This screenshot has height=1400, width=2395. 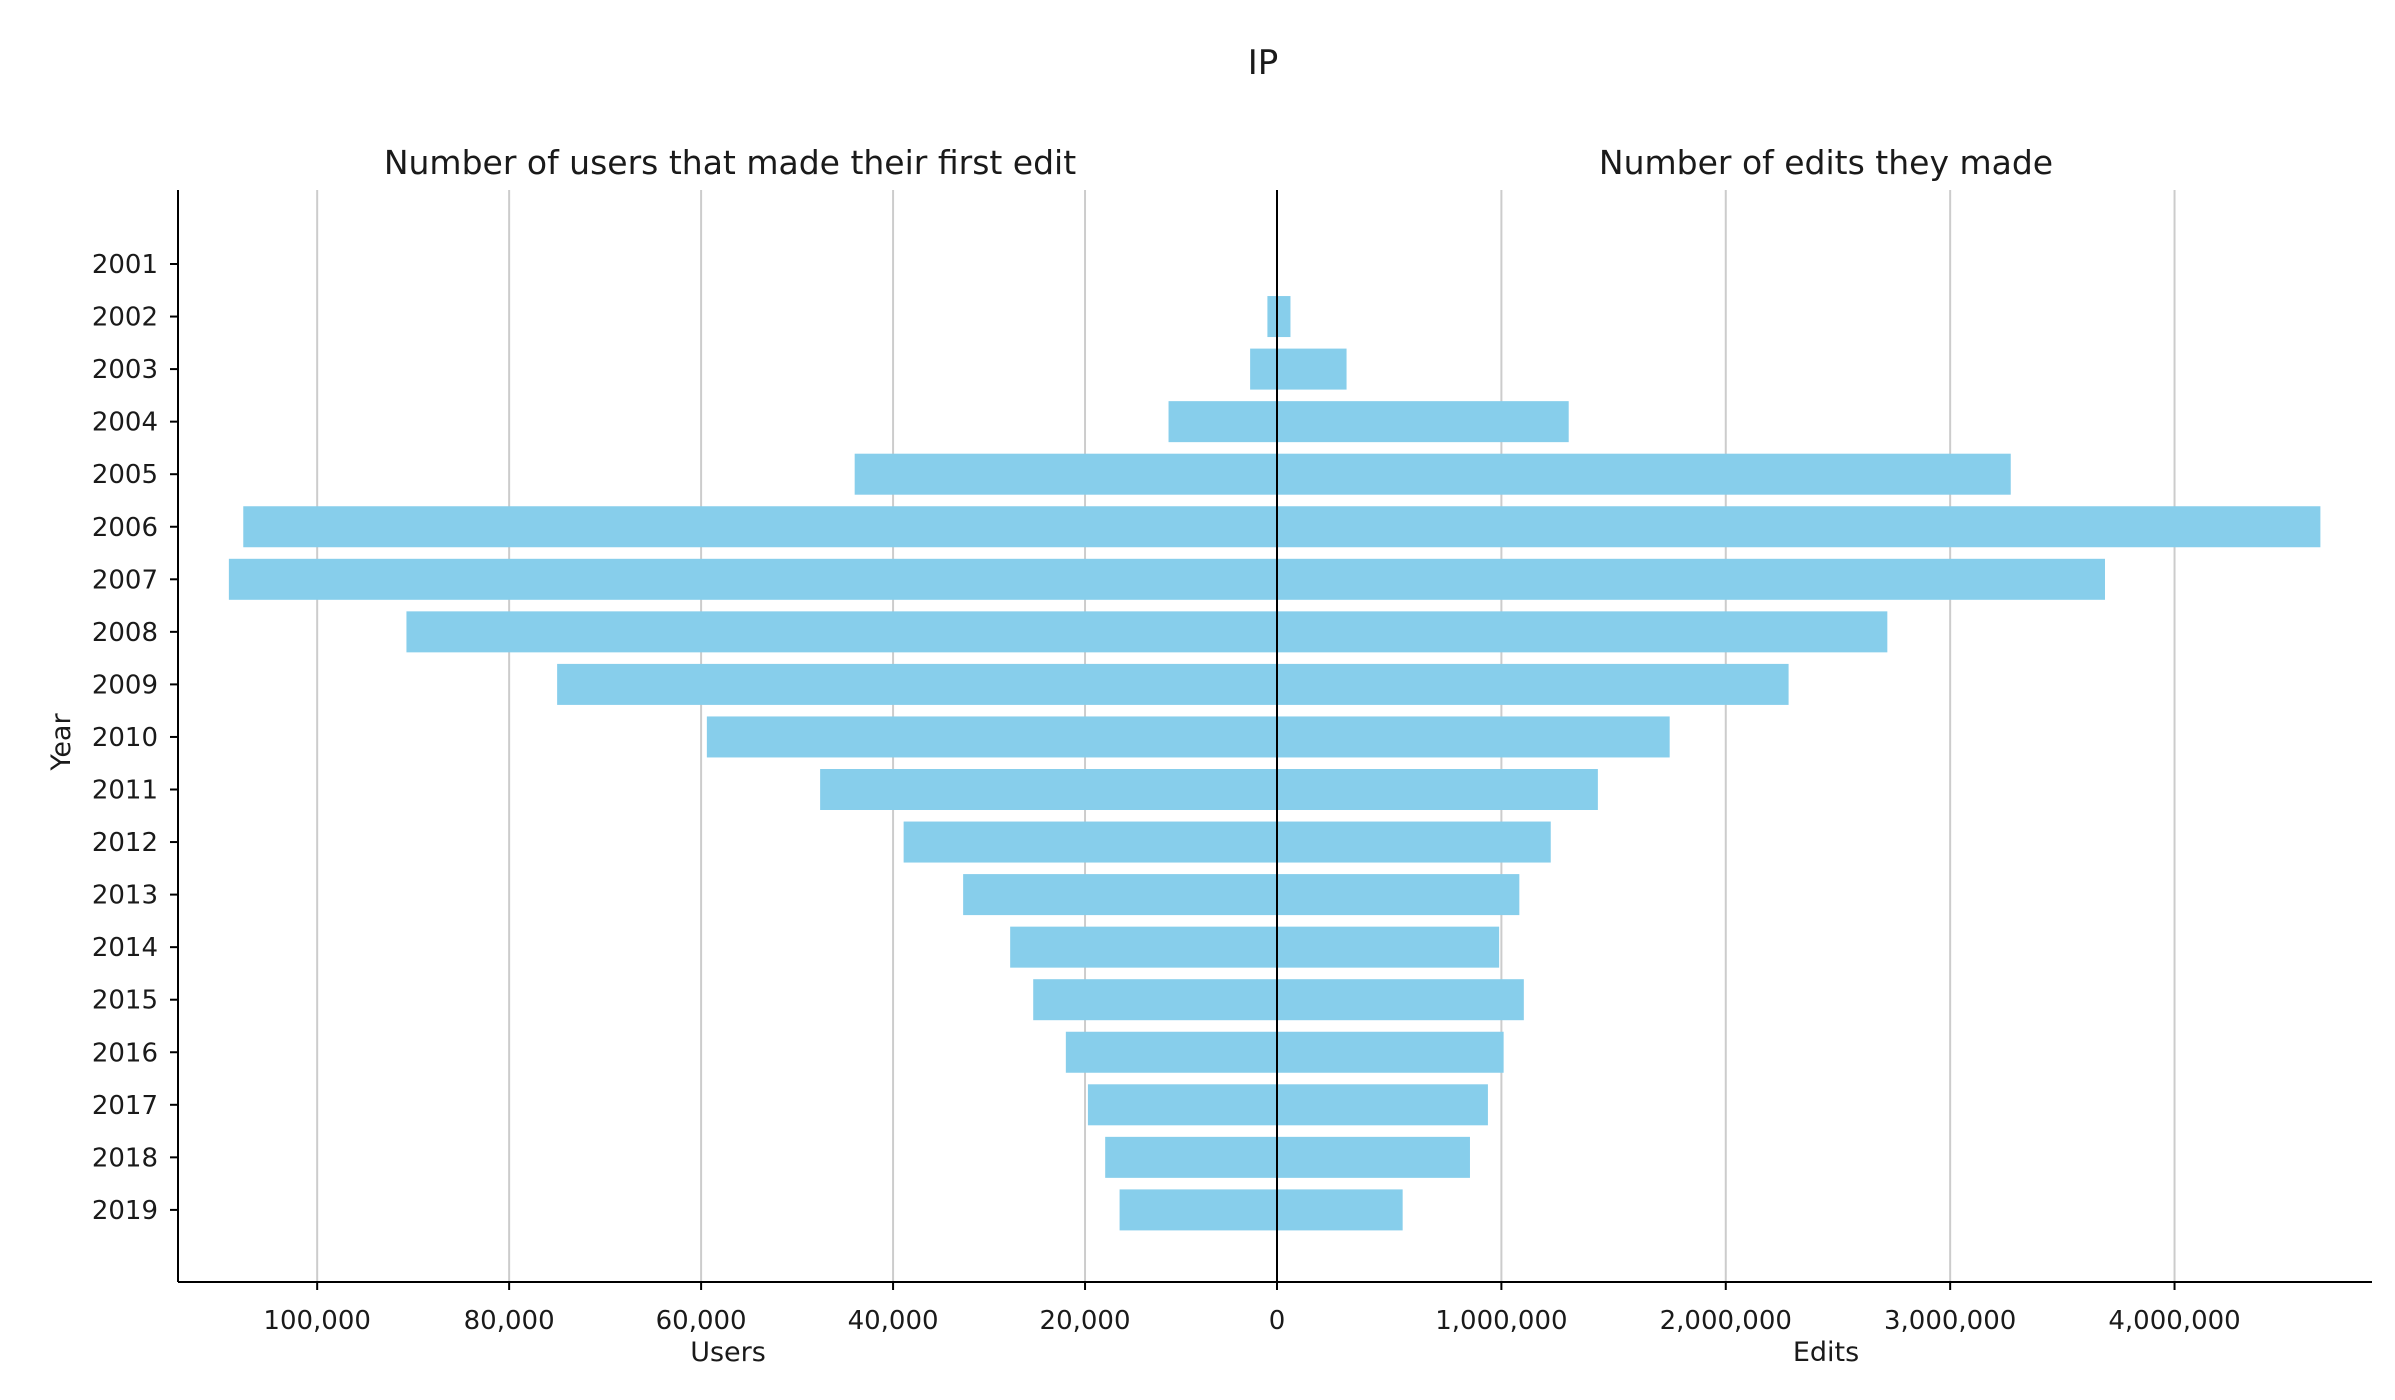 I want to click on users-bar-2017, so click(x=1182, y=1105).